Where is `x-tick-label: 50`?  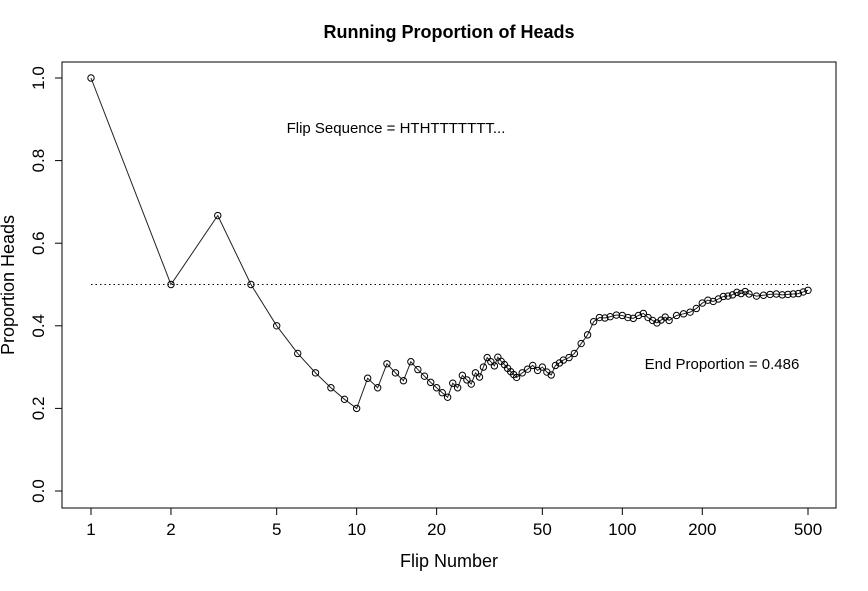 x-tick-label: 50 is located at coordinates (542, 529).